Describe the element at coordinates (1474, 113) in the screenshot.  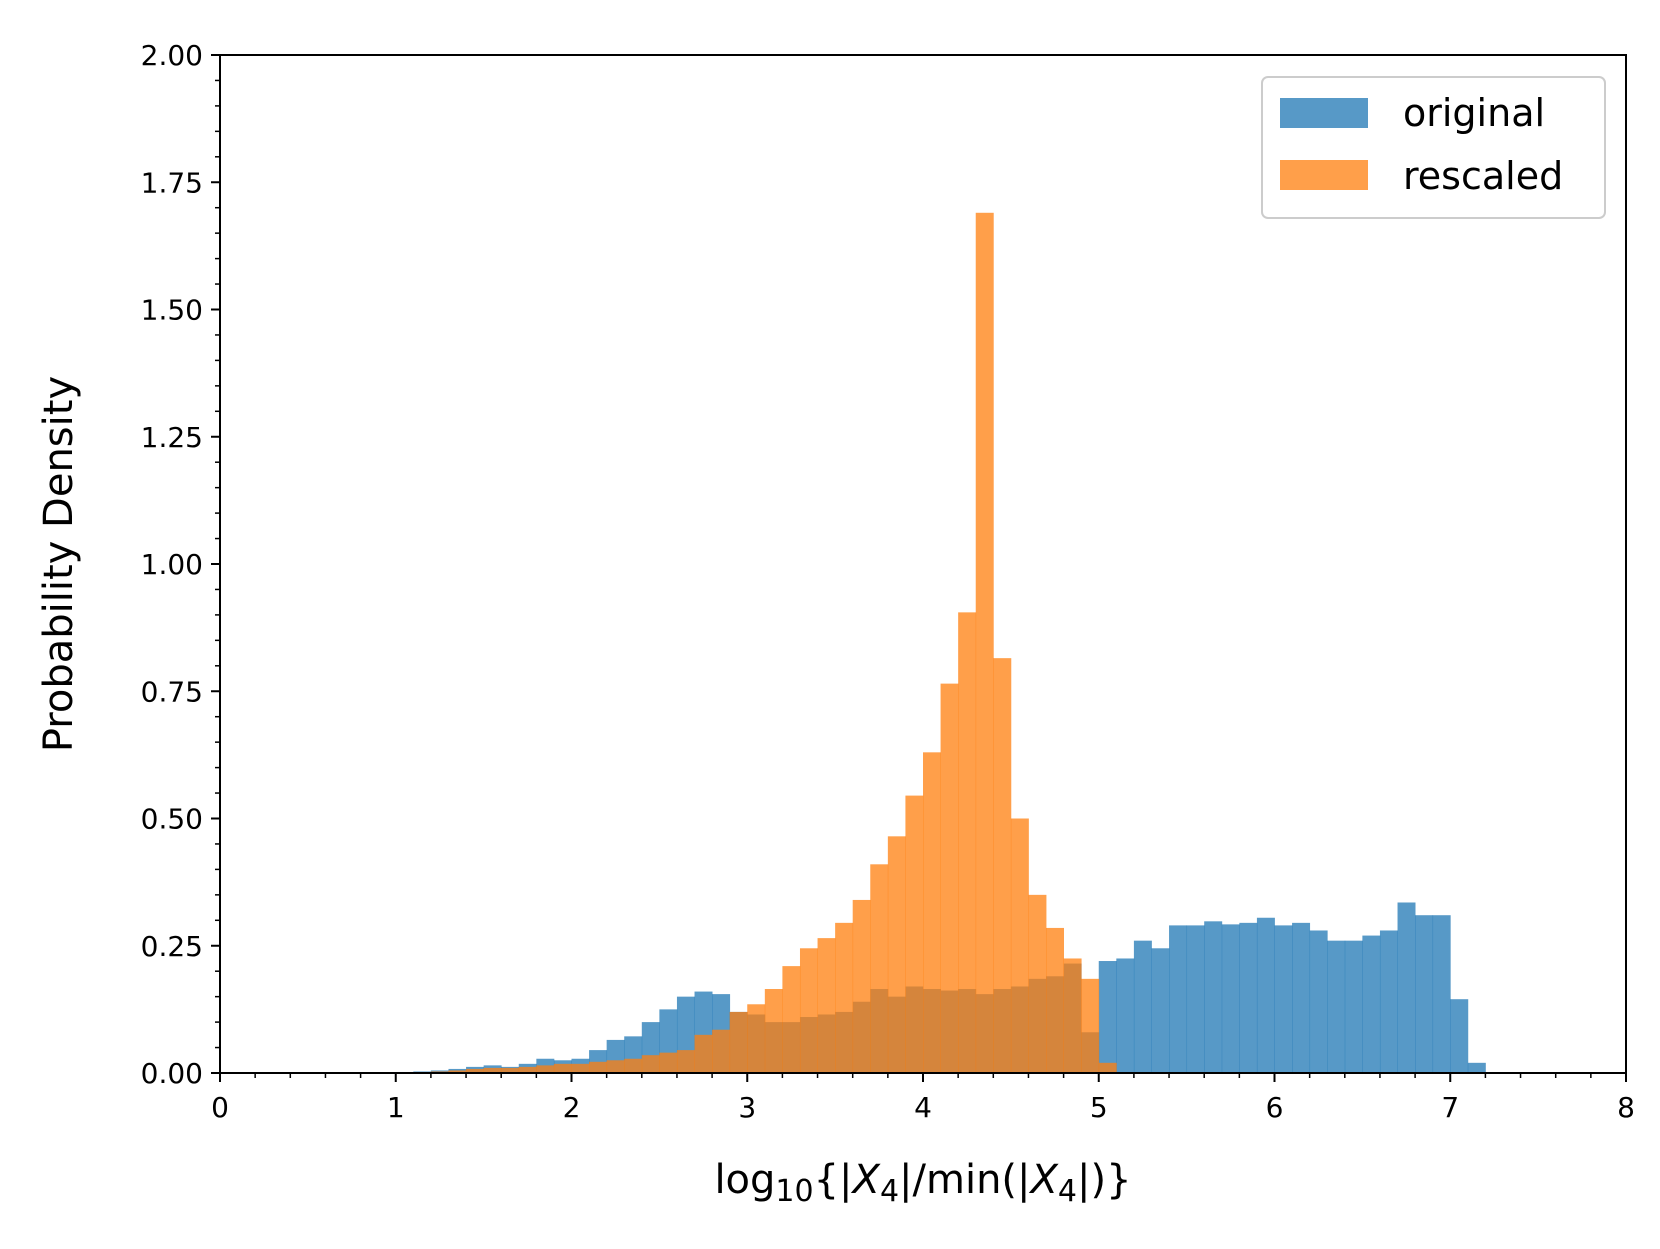
I see `legend-label-original: original` at that location.